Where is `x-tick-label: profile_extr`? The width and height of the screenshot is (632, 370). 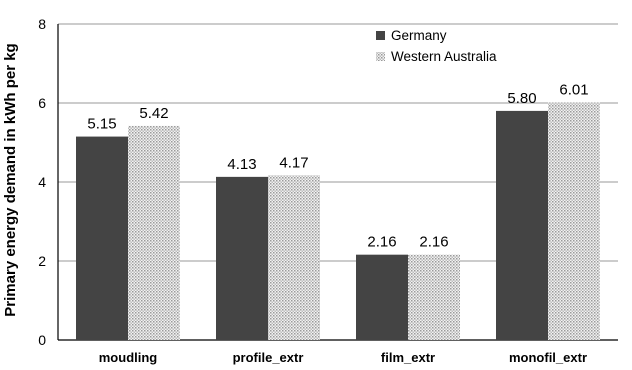 x-tick-label: profile_extr is located at coordinates (268, 357).